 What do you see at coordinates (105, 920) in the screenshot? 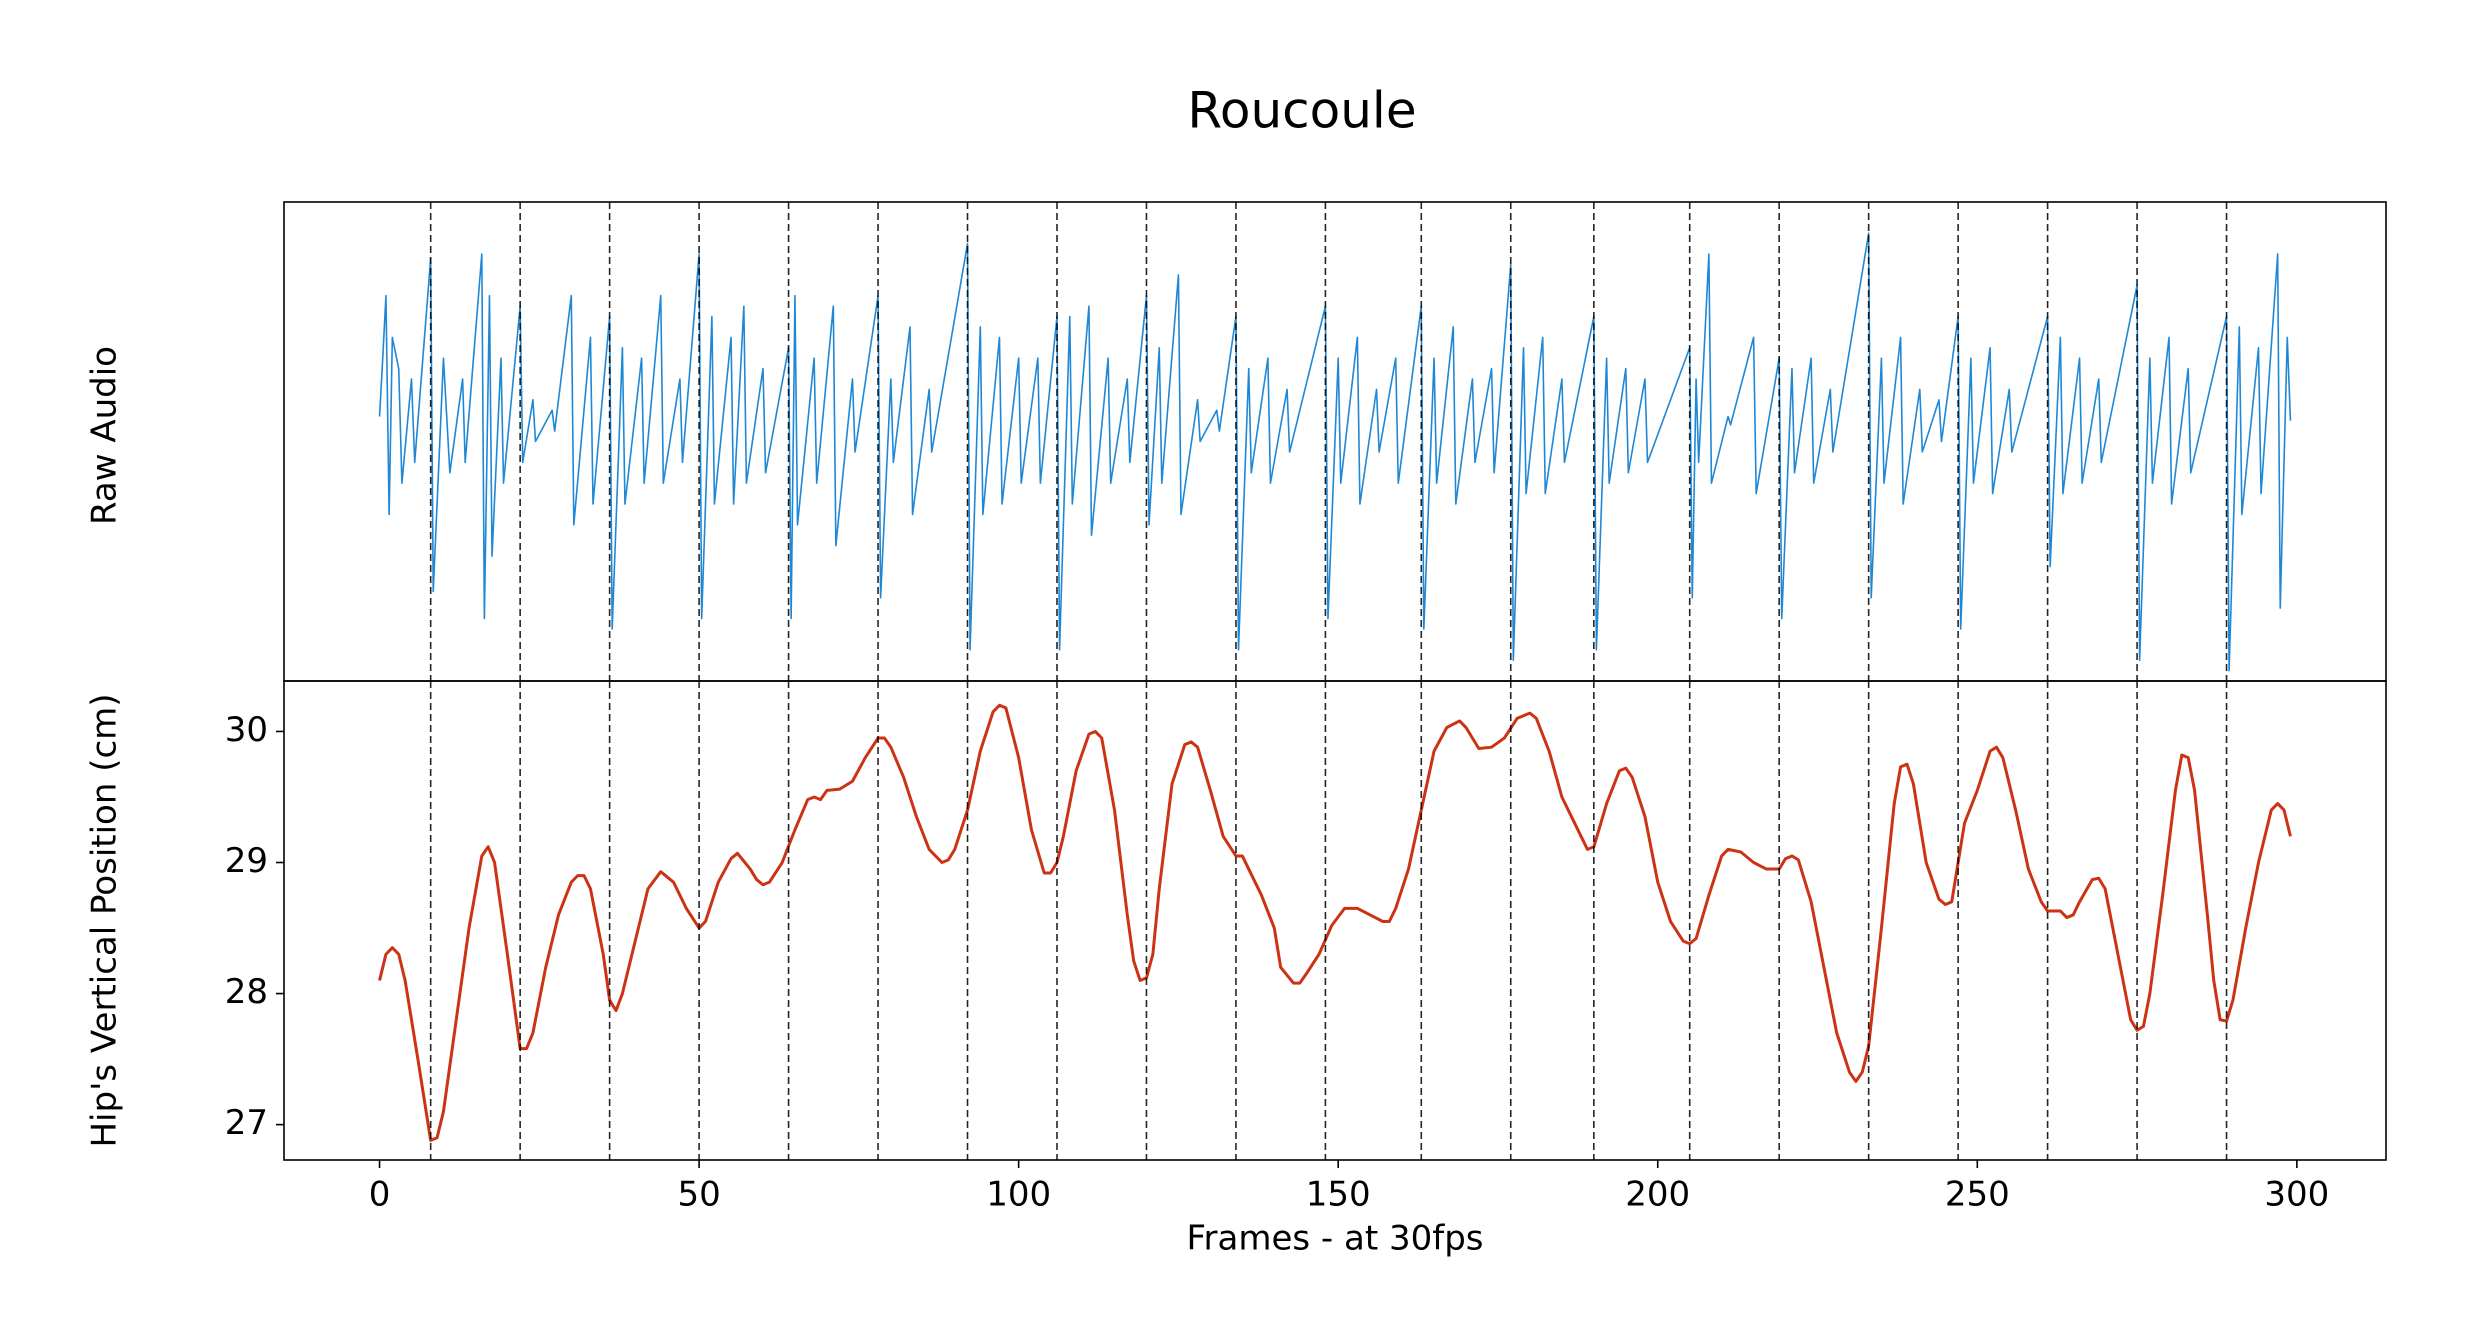
I see `y-axis-label: Hip's Vertical Position (cm)` at bounding box center [105, 920].